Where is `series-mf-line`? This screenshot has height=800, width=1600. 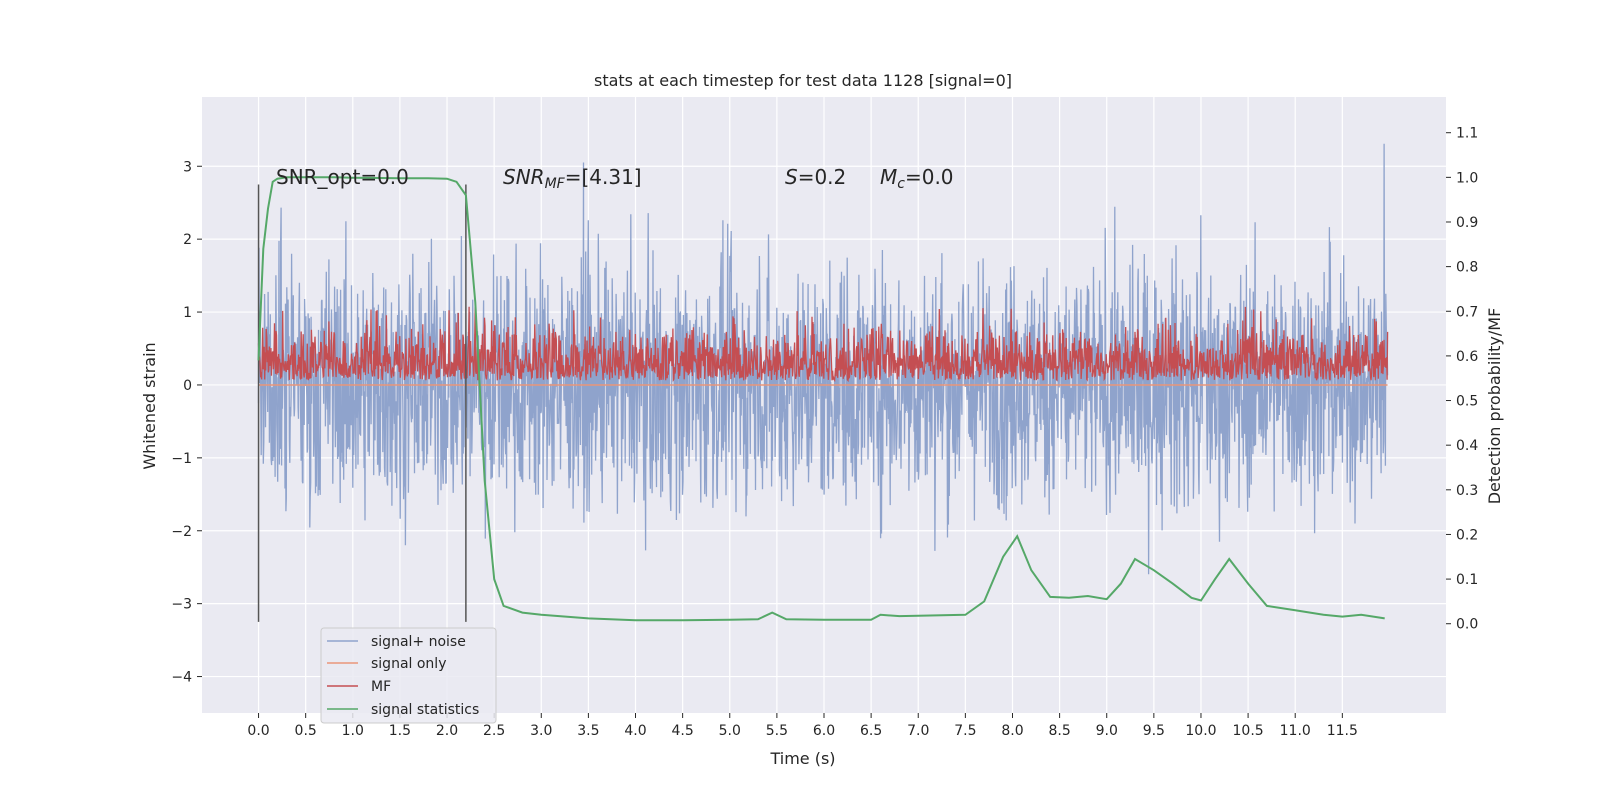
series-mf-line is located at coordinates (823, 344).